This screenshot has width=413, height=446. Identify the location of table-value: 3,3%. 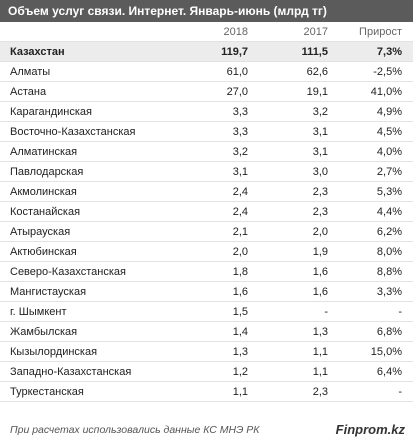
(389, 292).